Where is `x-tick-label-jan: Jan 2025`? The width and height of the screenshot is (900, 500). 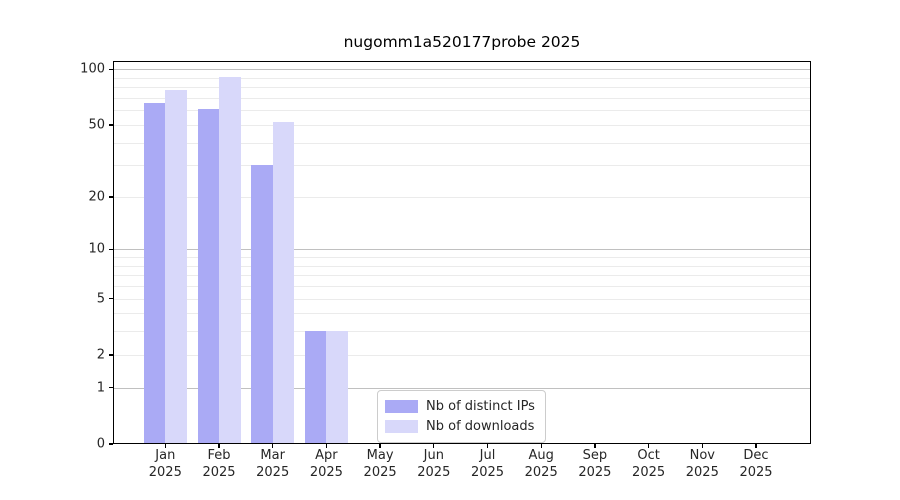 x-tick-label-jan: Jan 2025 is located at coordinates (165, 464).